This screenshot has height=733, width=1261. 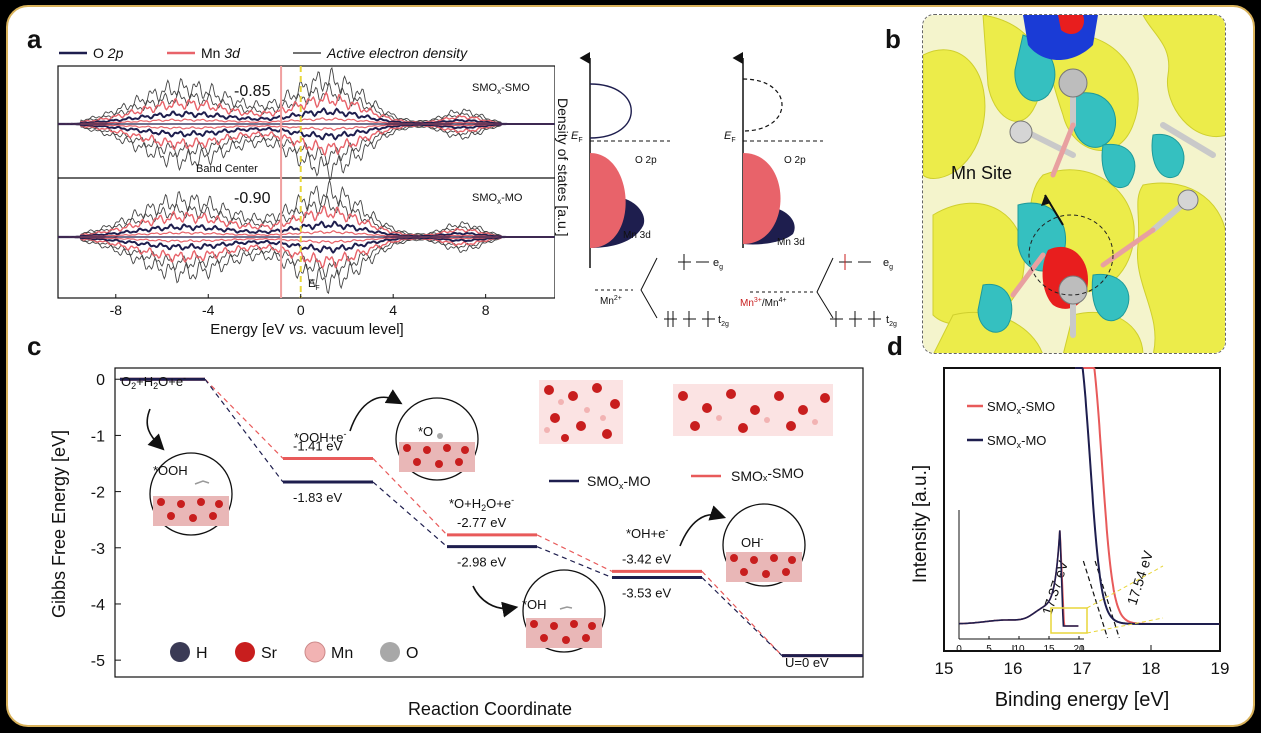 What do you see at coordinates (376, 410) in the screenshot?
I see `arrow-to-o` at bounding box center [376, 410].